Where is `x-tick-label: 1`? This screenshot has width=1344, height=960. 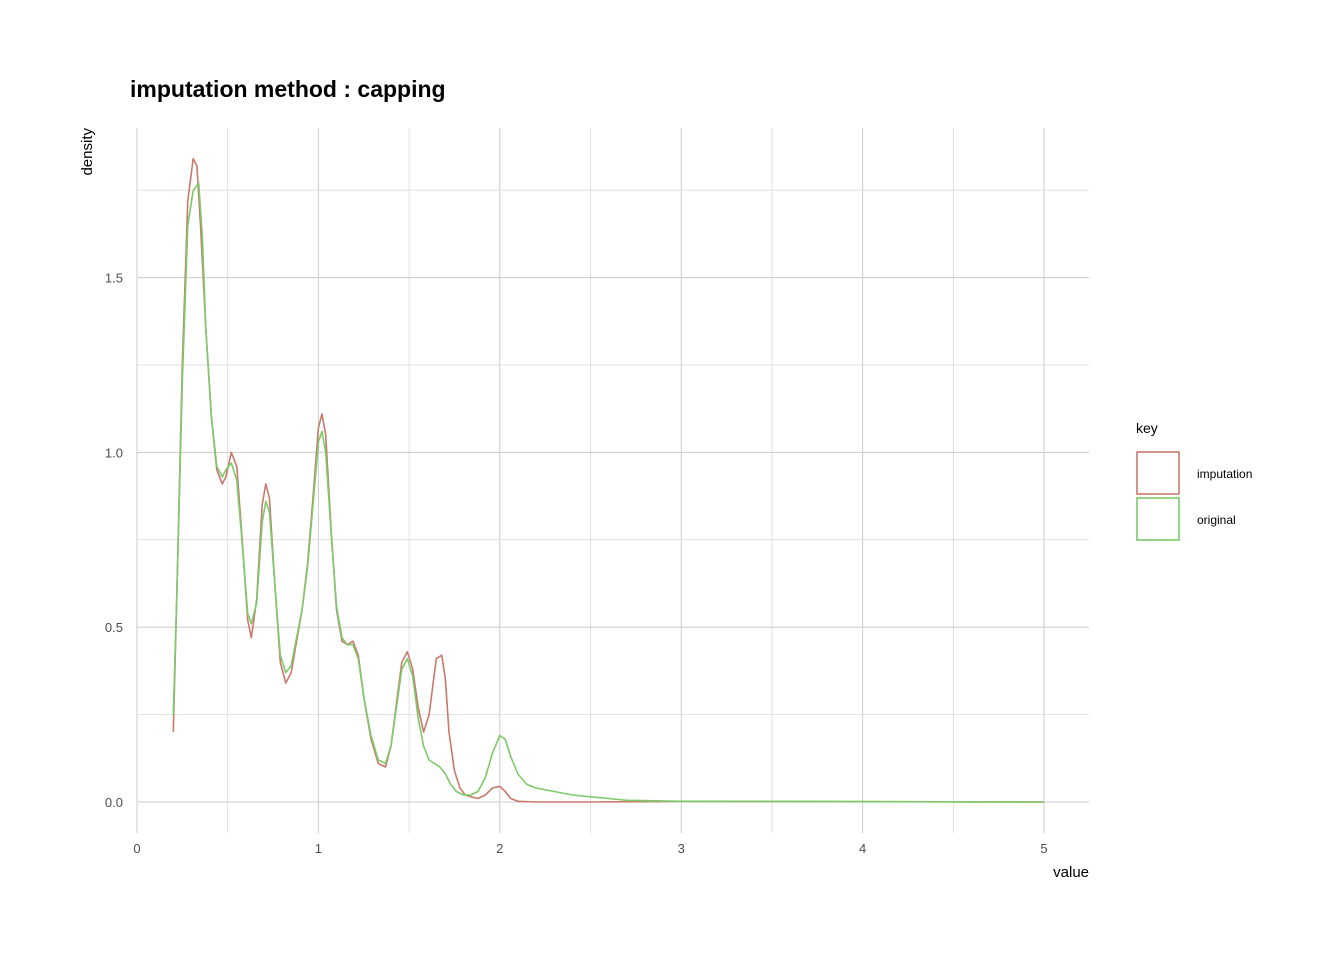
x-tick-label: 1 is located at coordinates (318, 848).